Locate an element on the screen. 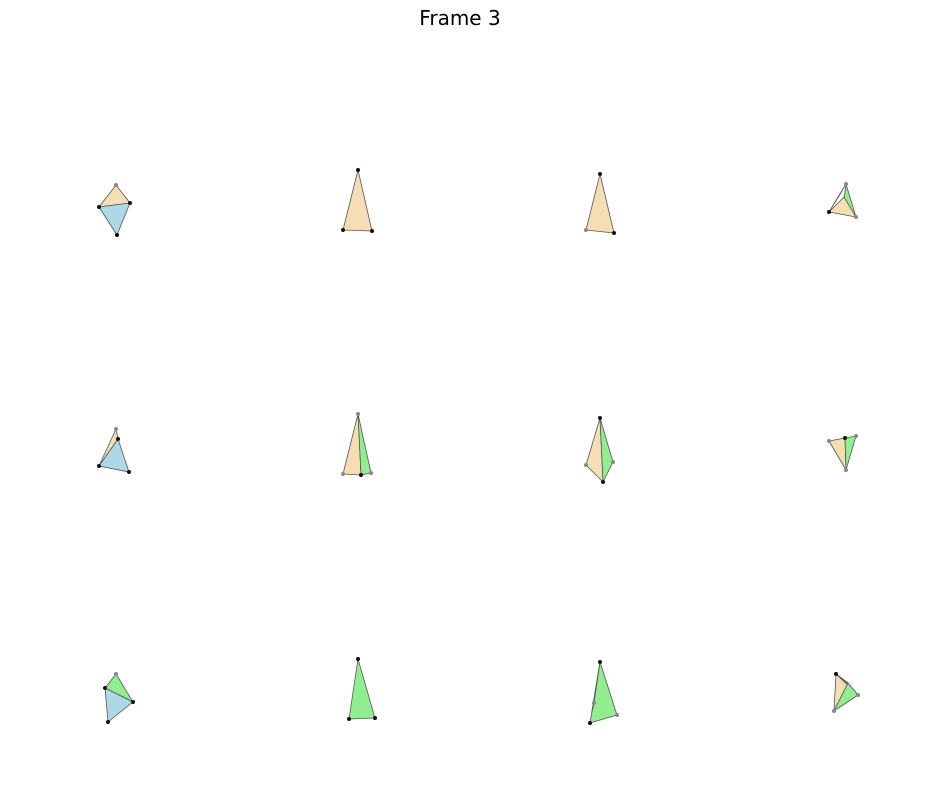  panel-r1c4 is located at coordinates (842, 200).